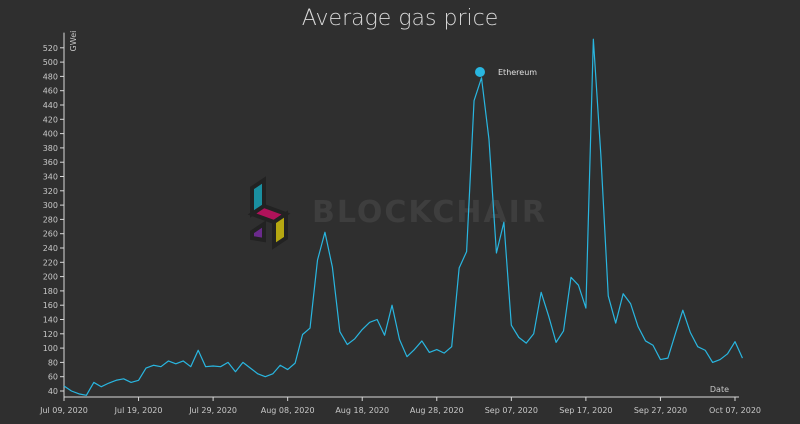 This screenshot has width=800, height=424. I want to click on legend-label-ethereum: Ethereum, so click(517, 72).